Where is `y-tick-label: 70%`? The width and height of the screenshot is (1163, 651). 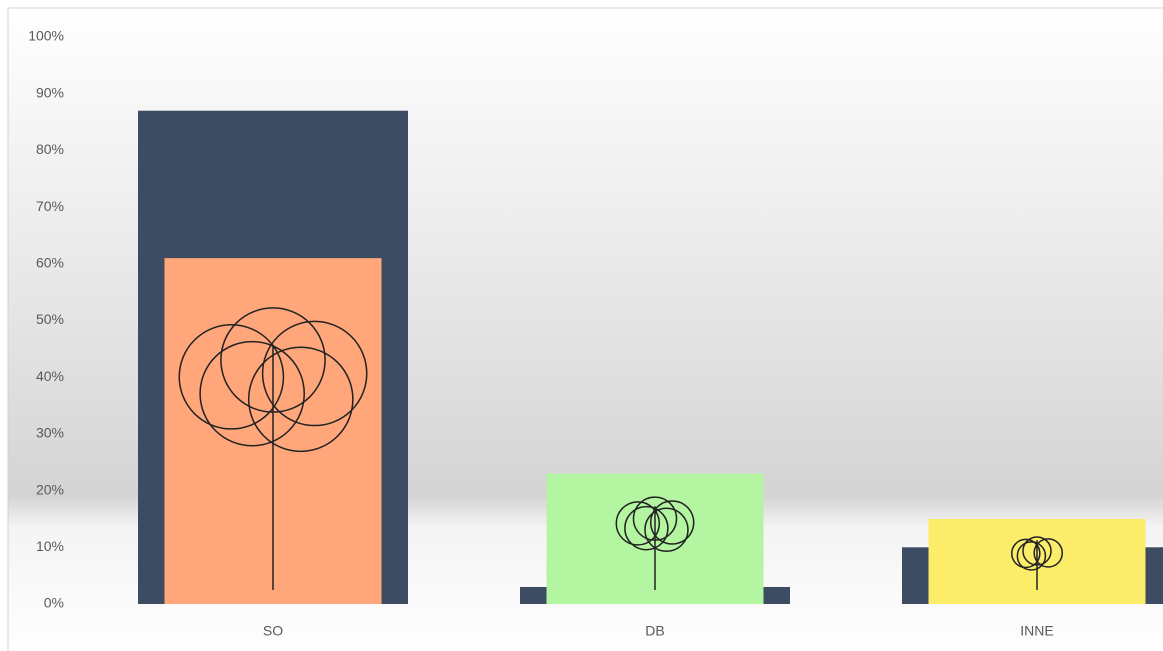
y-tick-label: 70% is located at coordinates (50, 206).